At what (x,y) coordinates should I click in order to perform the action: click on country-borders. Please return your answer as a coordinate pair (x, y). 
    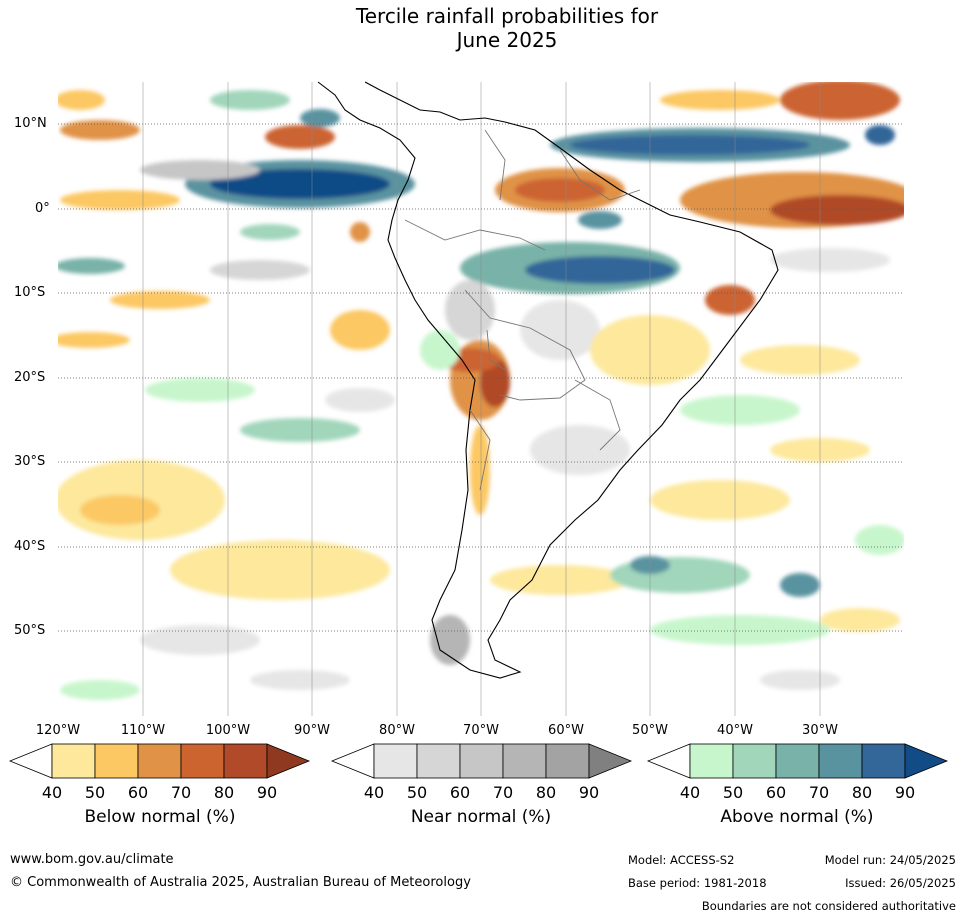
    Looking at the image, I should click on (522, 310).